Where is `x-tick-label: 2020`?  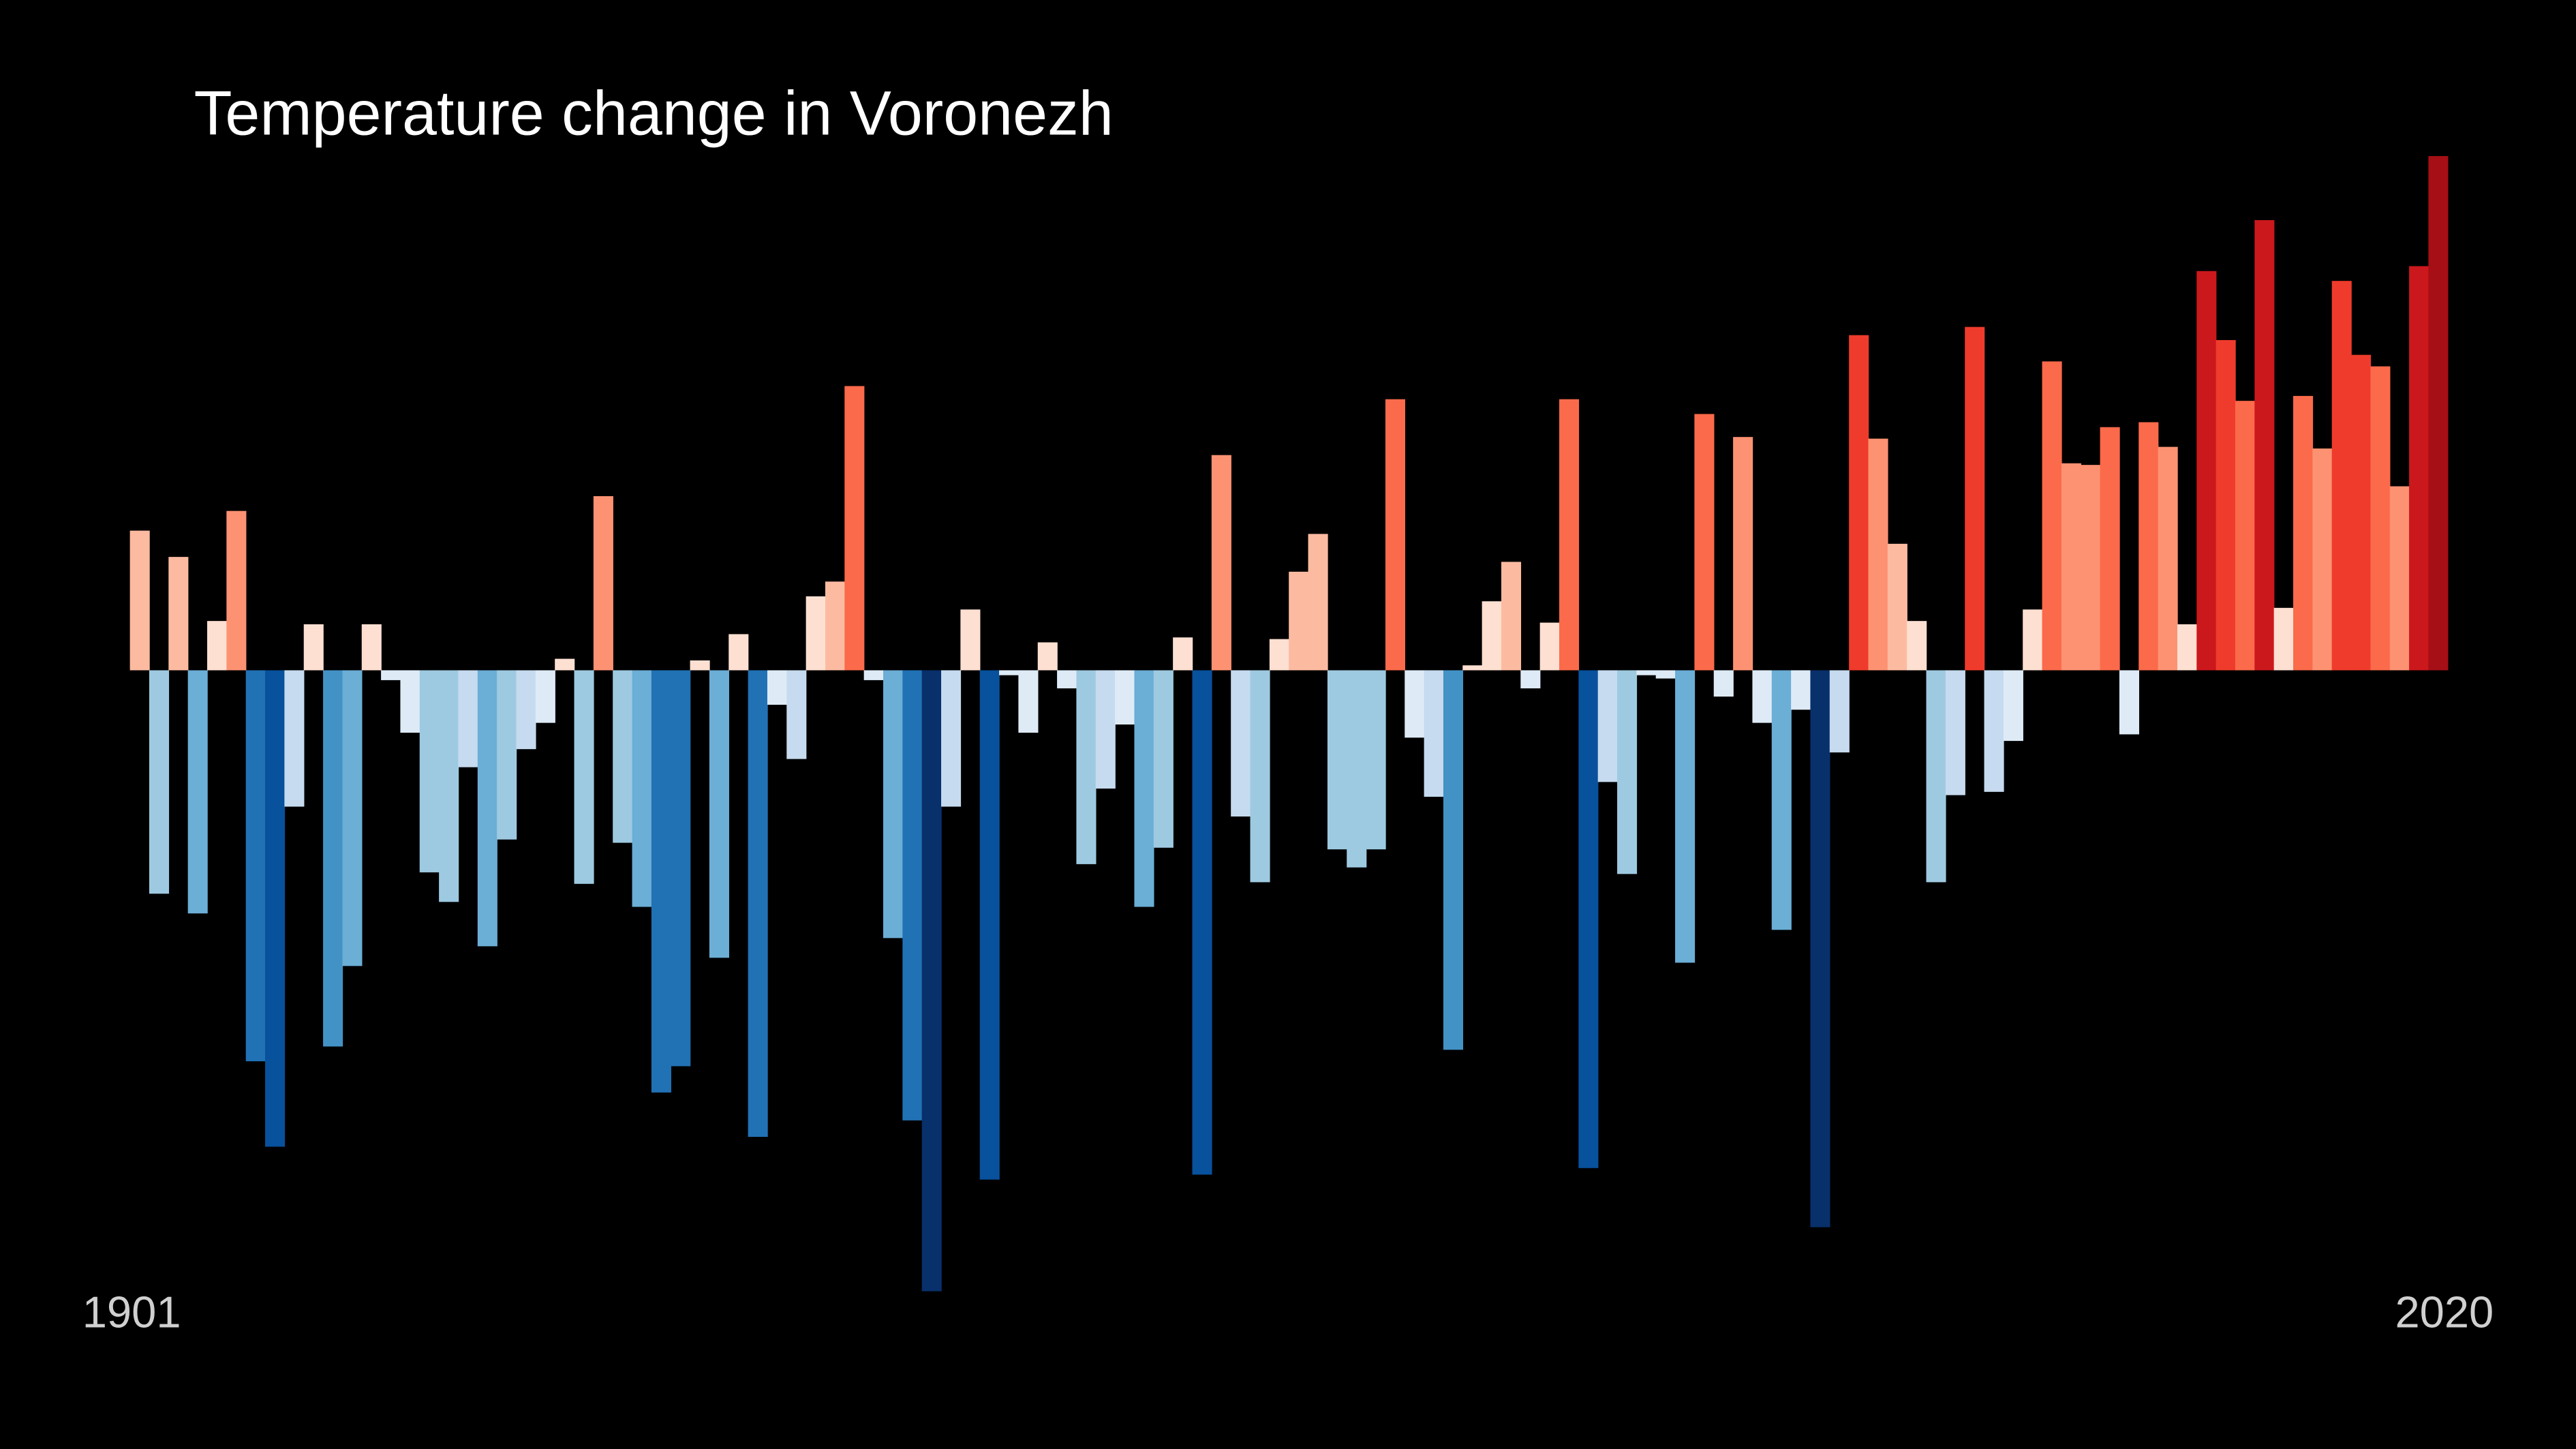 x-tick-label: 2020 is located at coordinates (2444, 1312).